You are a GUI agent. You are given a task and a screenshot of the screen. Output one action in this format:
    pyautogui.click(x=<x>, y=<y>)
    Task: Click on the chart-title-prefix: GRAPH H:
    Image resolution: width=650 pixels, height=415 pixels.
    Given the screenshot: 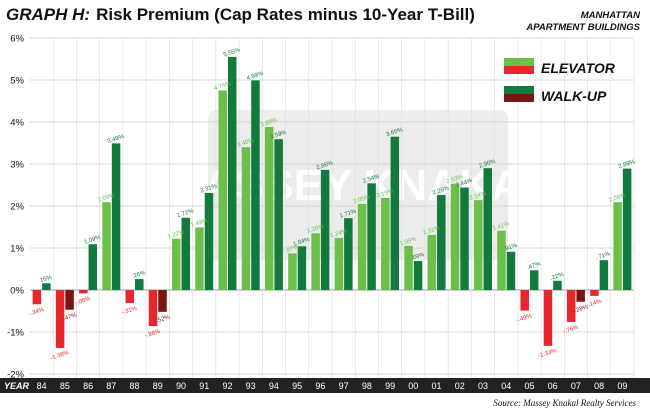 What is the action you would take?
    pyautogui.click(x=48, y=14)
    